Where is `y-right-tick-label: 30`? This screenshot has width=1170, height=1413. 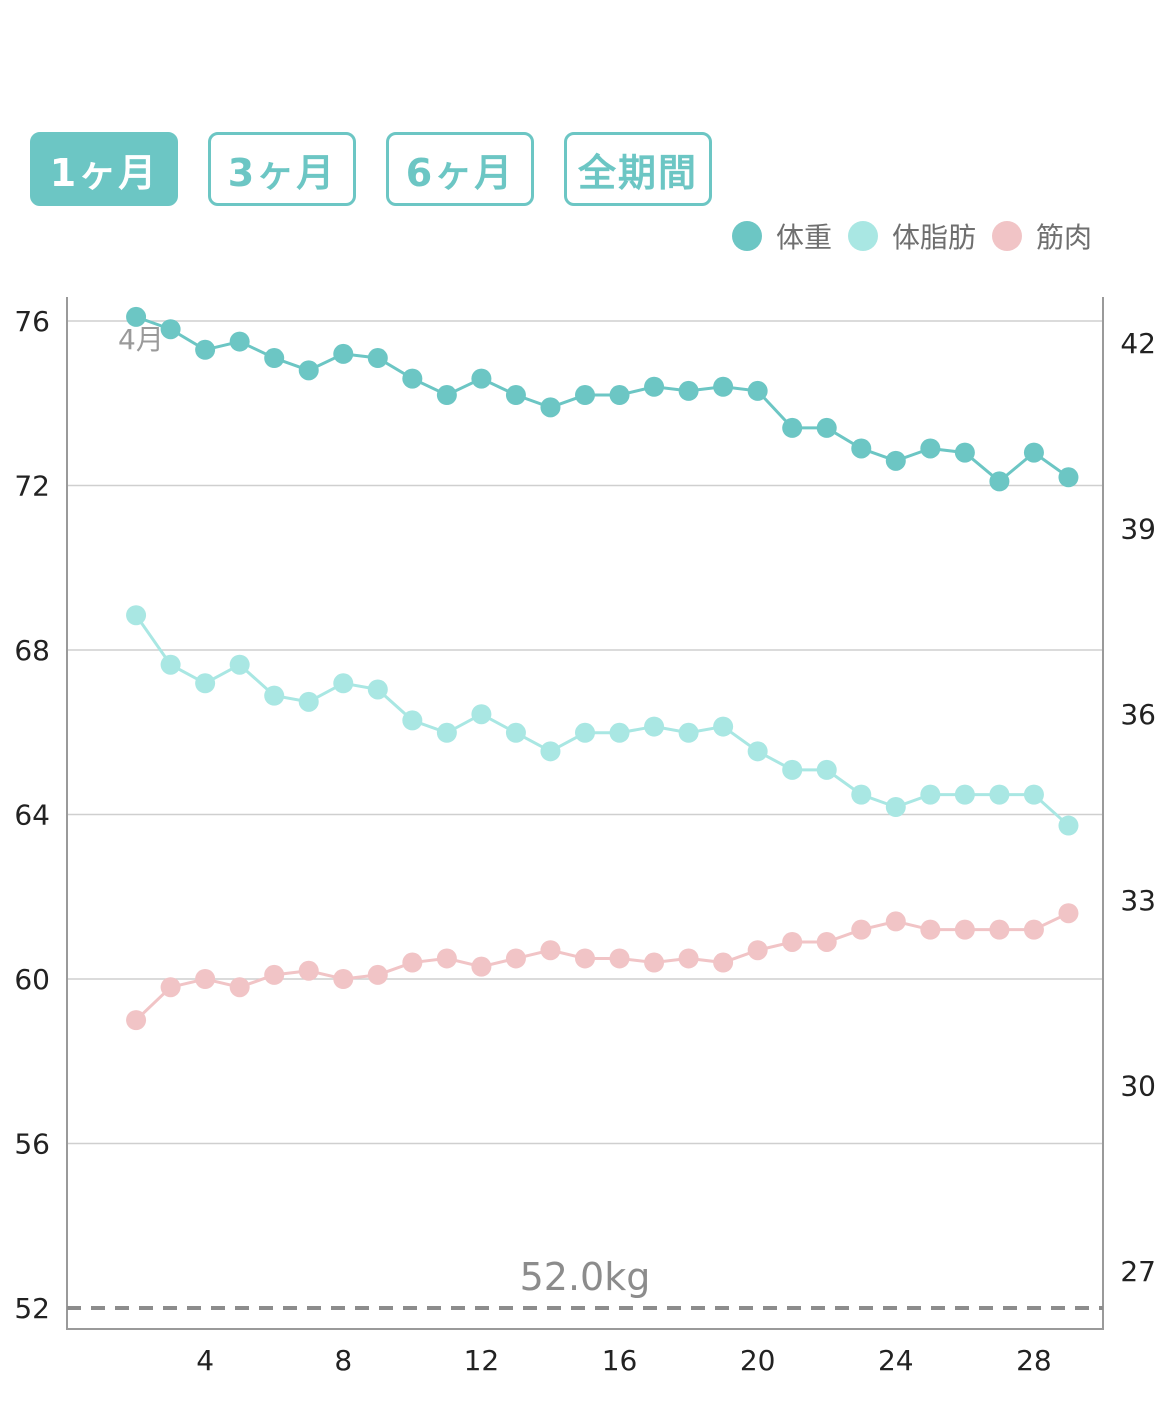
y-right-tick-label: 30 is located at coordinates (1138, 1085).